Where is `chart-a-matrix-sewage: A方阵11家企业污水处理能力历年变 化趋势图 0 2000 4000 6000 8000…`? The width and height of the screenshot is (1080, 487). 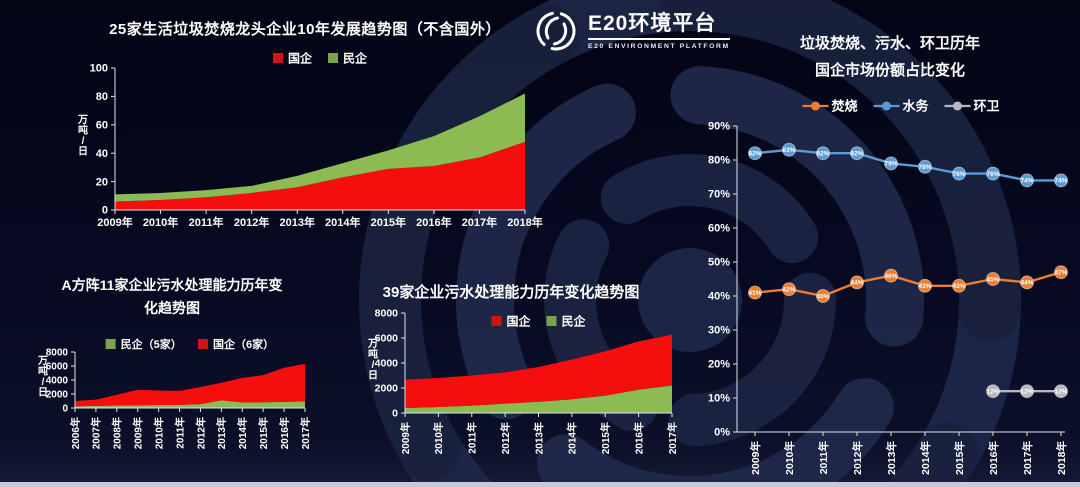 chart-a-matrix-sewage: A方阵11家企业污水处理能力历年变 化趋势图 0 2000 4000 6000 8000… is located at coordinates (172, 372).